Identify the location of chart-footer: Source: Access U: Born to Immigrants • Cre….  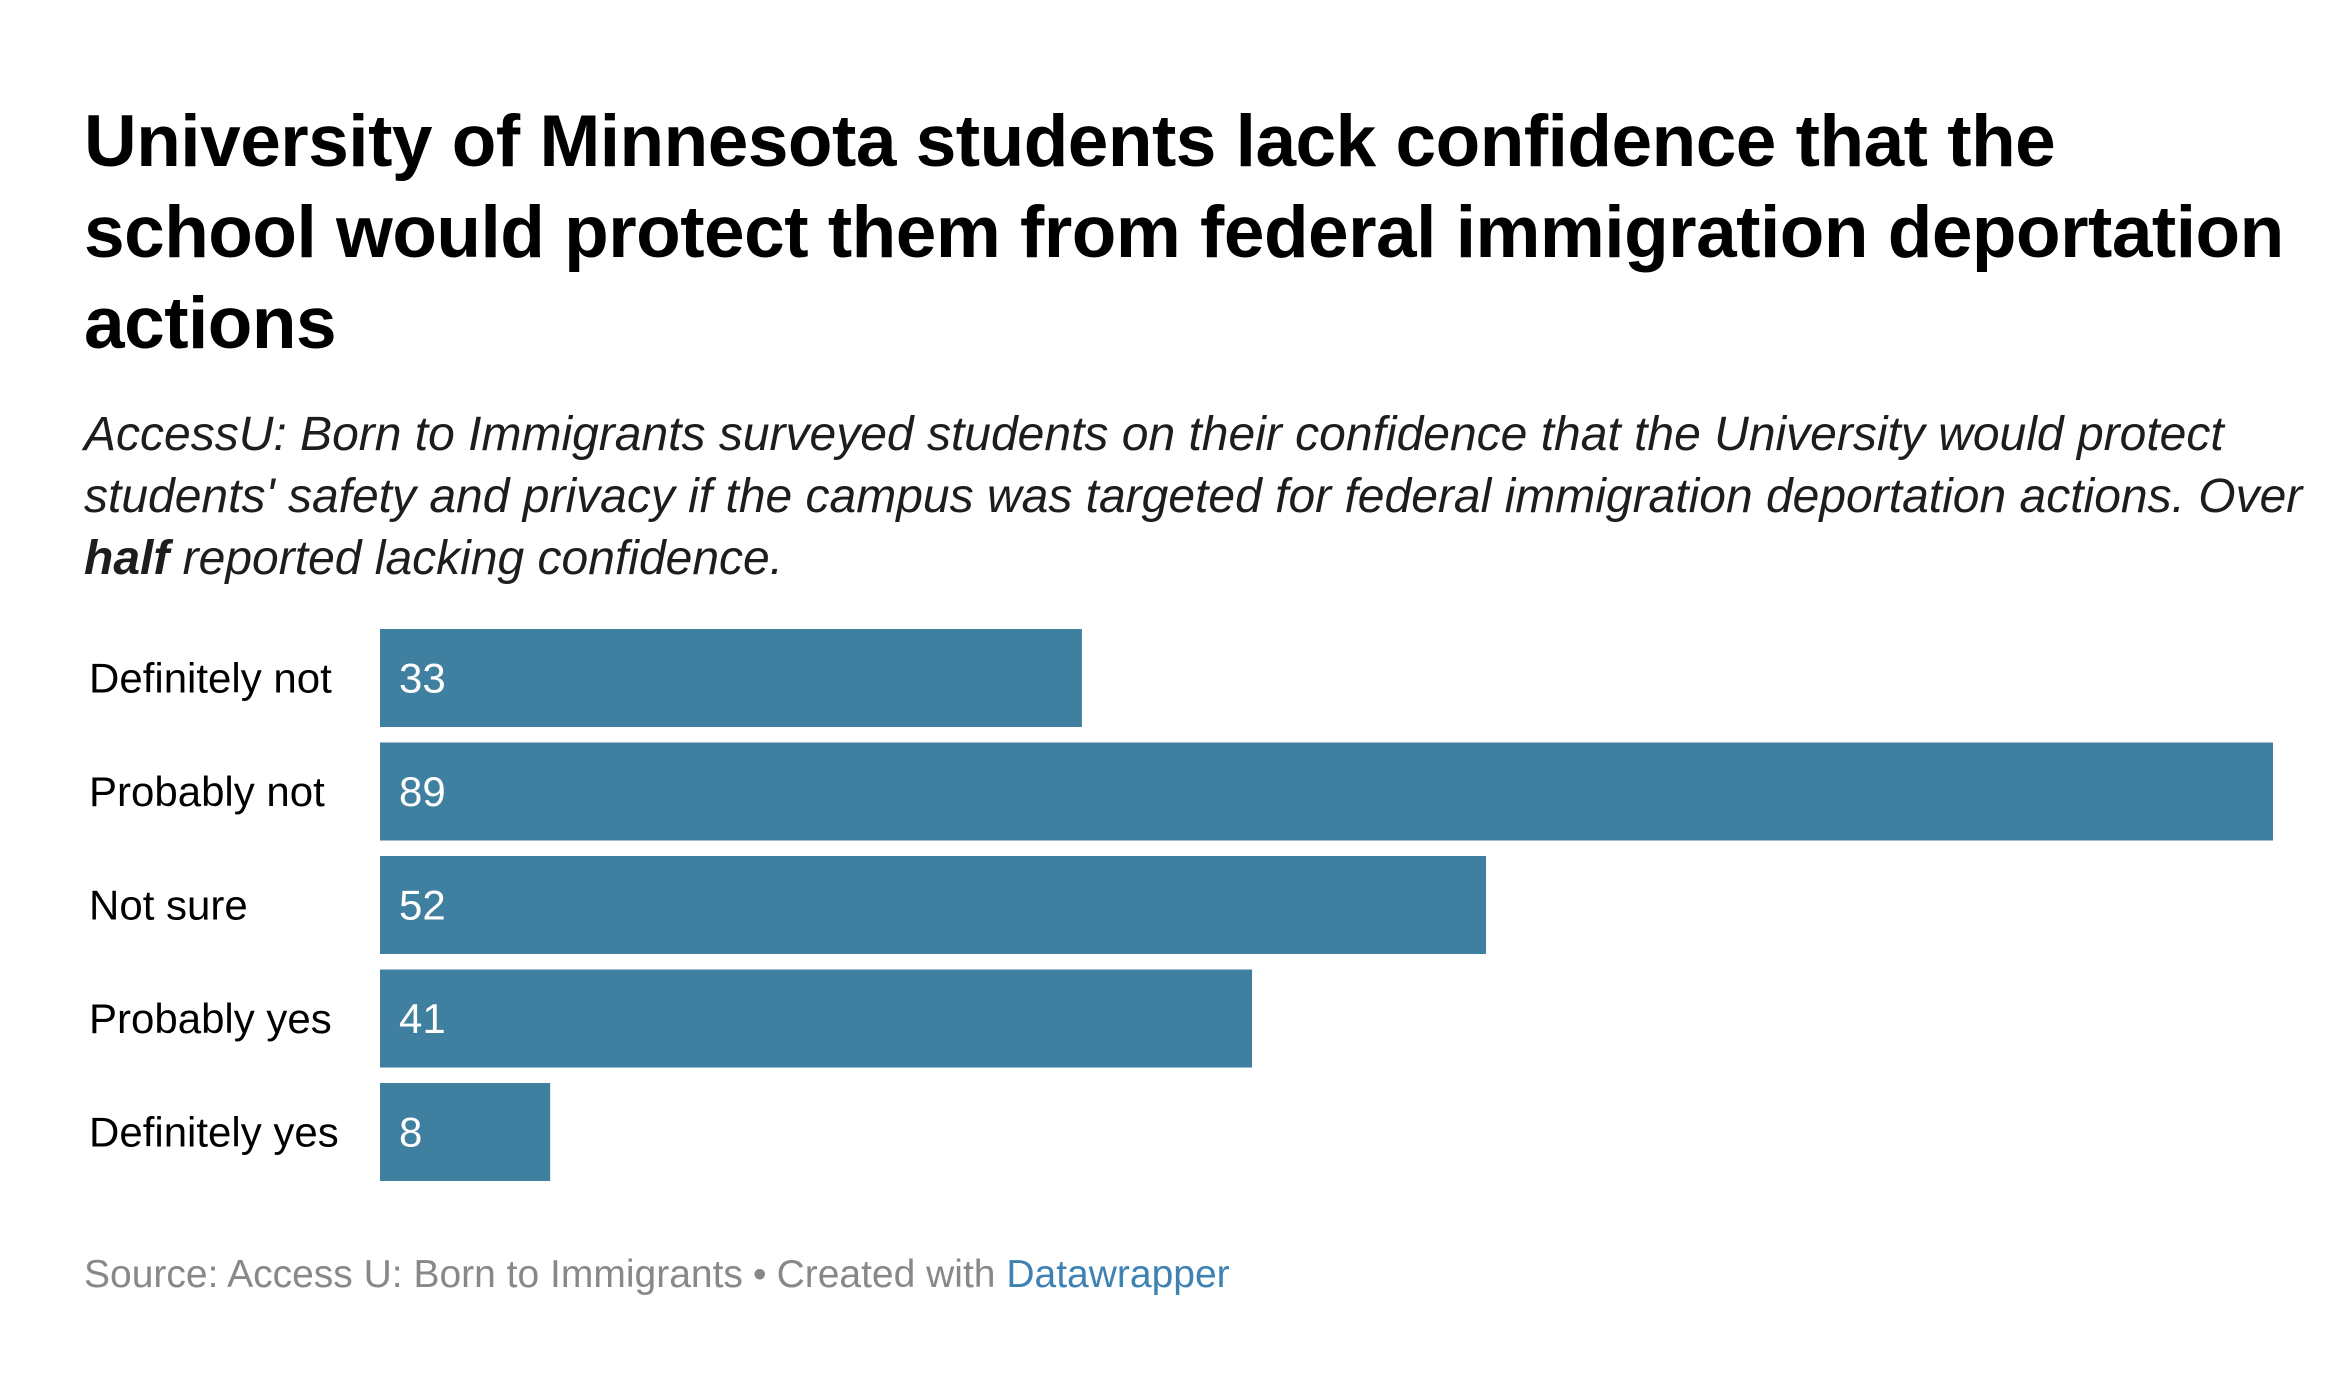
(657, 1275).